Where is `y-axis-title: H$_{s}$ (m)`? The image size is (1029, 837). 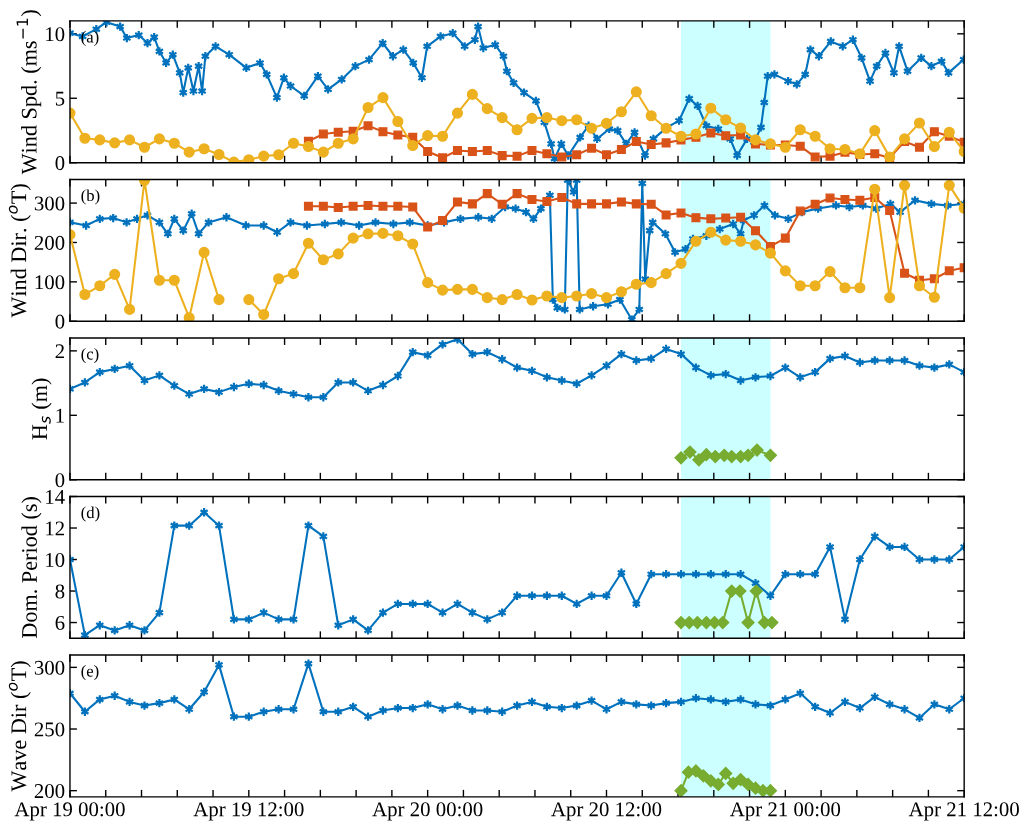
y-axis-title: H$_{s}$ (m) is located at coordinates (41, 409).